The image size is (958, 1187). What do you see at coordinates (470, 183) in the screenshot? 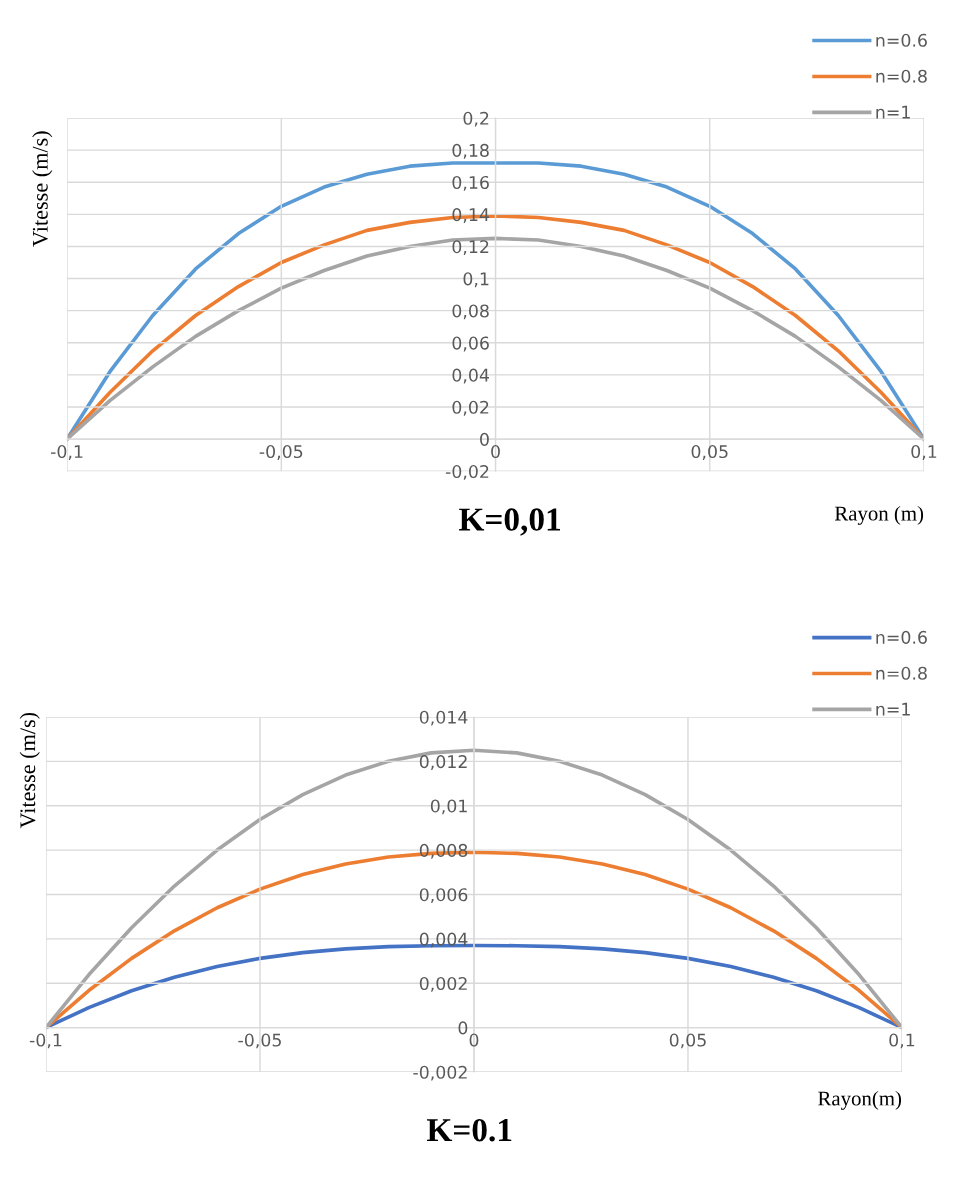
I see `y-tick-label: 0,16` at bounding box center [470, 183].